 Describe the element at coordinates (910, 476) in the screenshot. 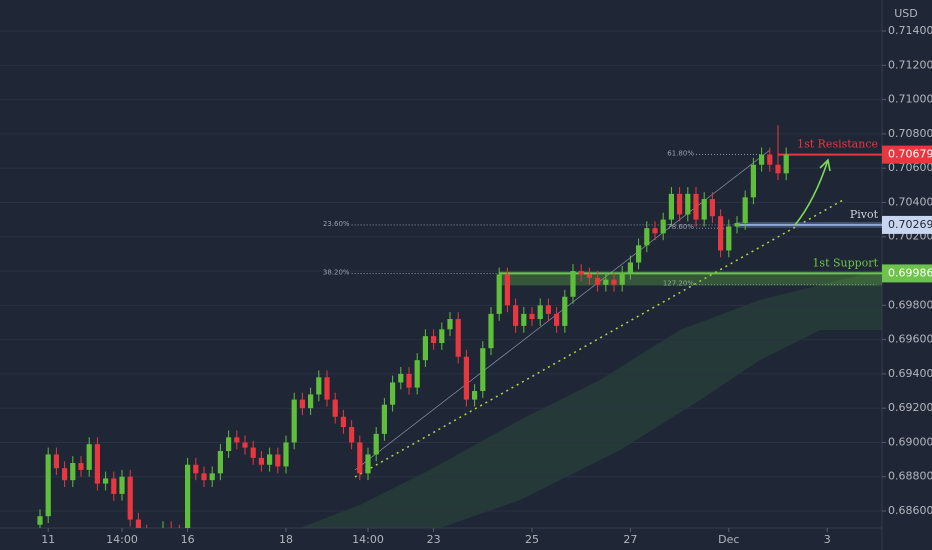

I see `y-tick-label: 0.68800` at that location.